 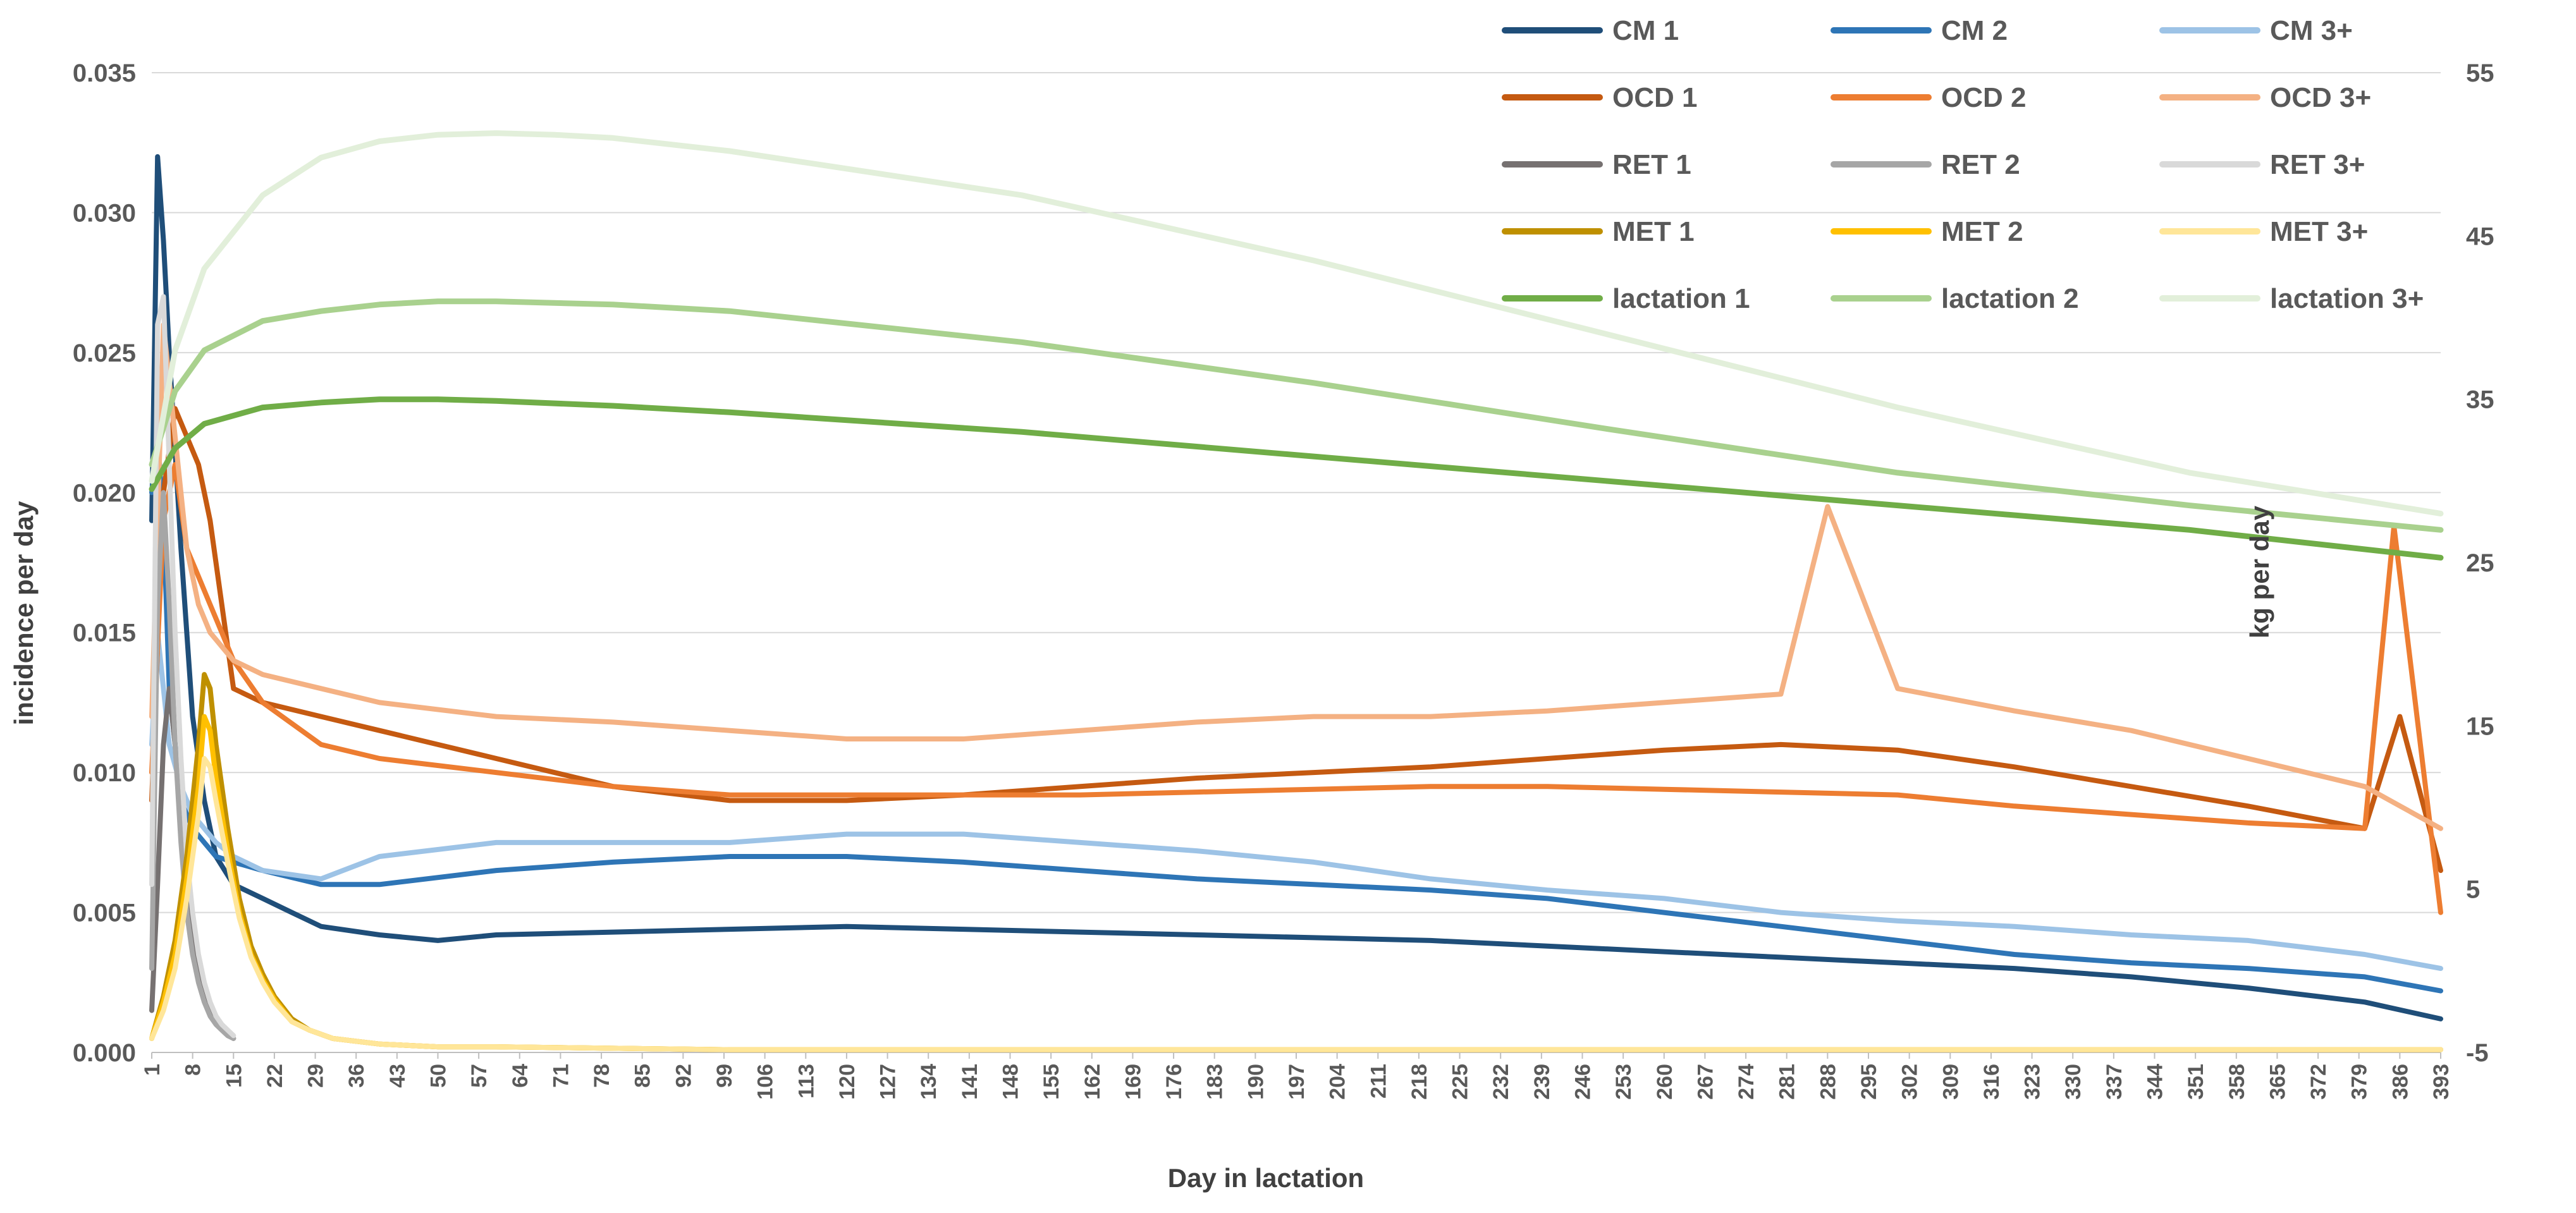 I want to click on legend-label: RET 2, so click(x=1980, y=164).